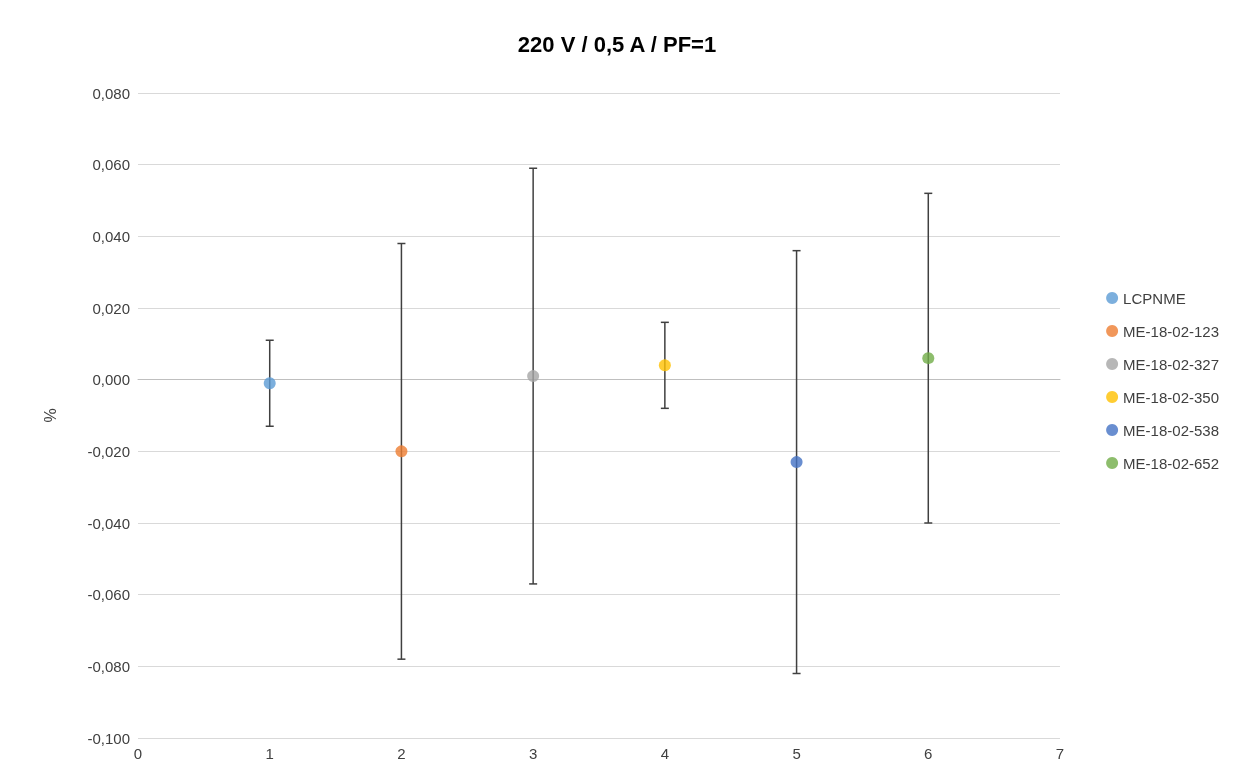 This screenshot has height=761, width=1234. I want to click on y-tick-label: -0,040, so click(108, 523).